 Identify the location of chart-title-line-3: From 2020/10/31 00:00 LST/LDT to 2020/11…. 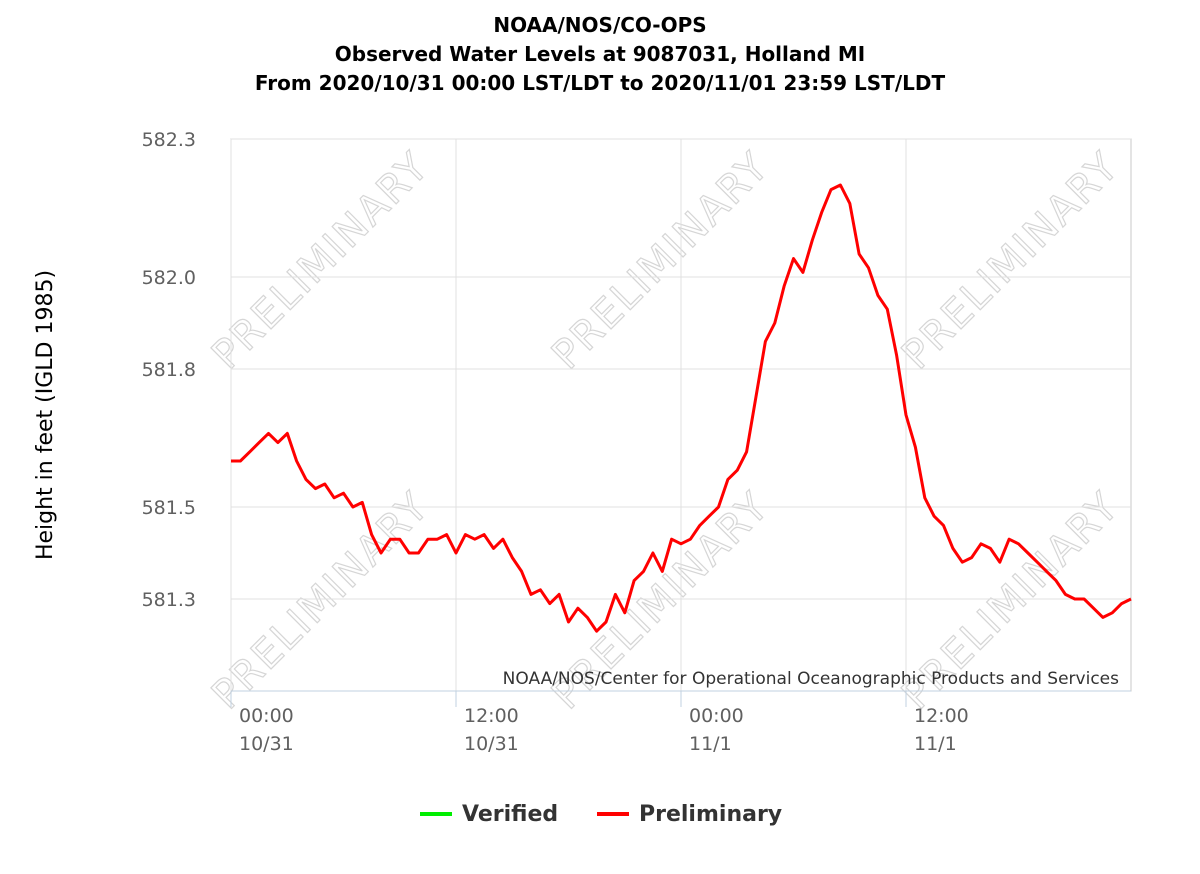
(600, 83).